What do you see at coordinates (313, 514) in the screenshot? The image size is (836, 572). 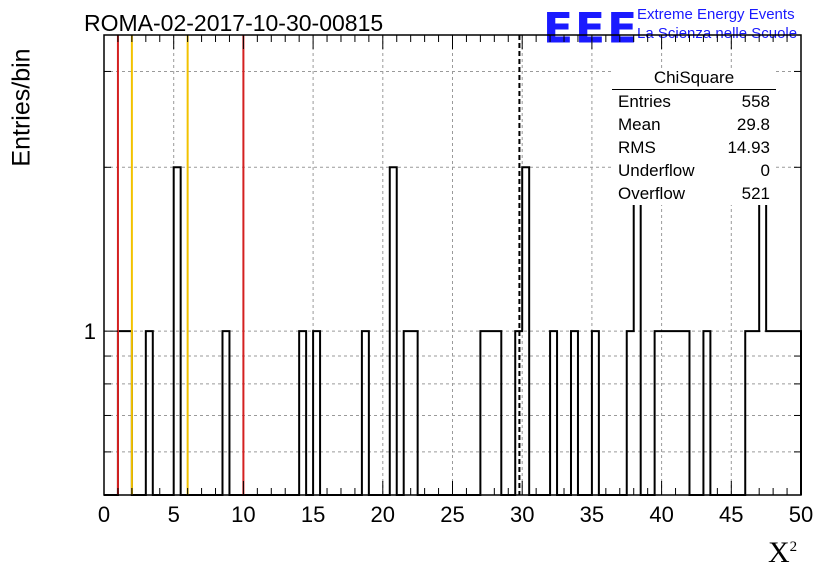 I see `x-tick-label: 15` at bounding box center [313, 514].